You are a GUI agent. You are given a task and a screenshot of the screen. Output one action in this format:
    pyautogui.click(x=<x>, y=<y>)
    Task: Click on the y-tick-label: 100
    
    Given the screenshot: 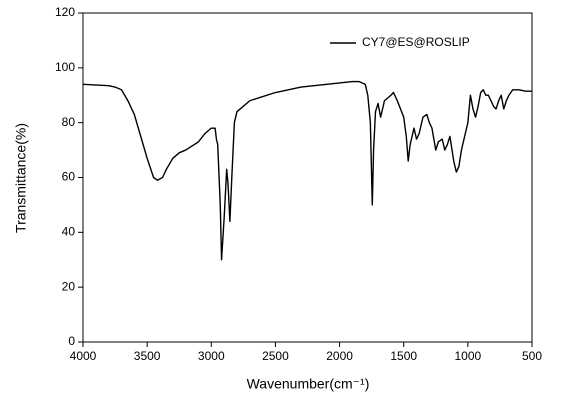 What is the action you would take?
    pyautogui.click(x=65, y=67)
    